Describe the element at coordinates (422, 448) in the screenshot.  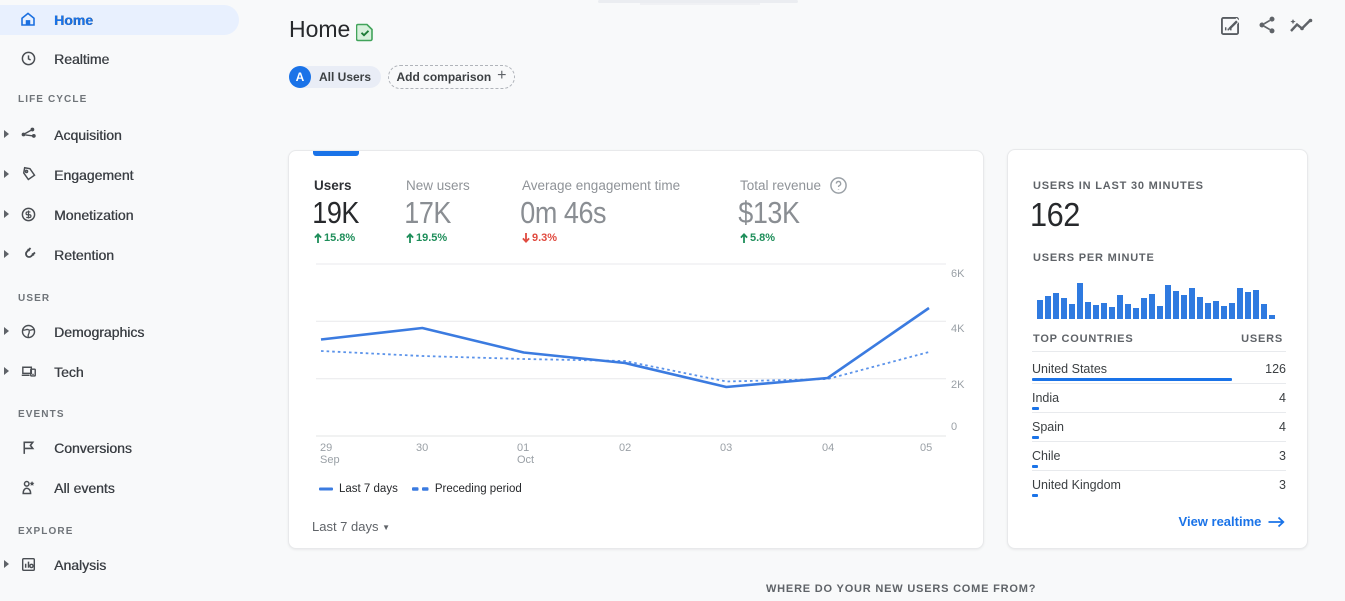
I see `svg-text: 30` at that location.